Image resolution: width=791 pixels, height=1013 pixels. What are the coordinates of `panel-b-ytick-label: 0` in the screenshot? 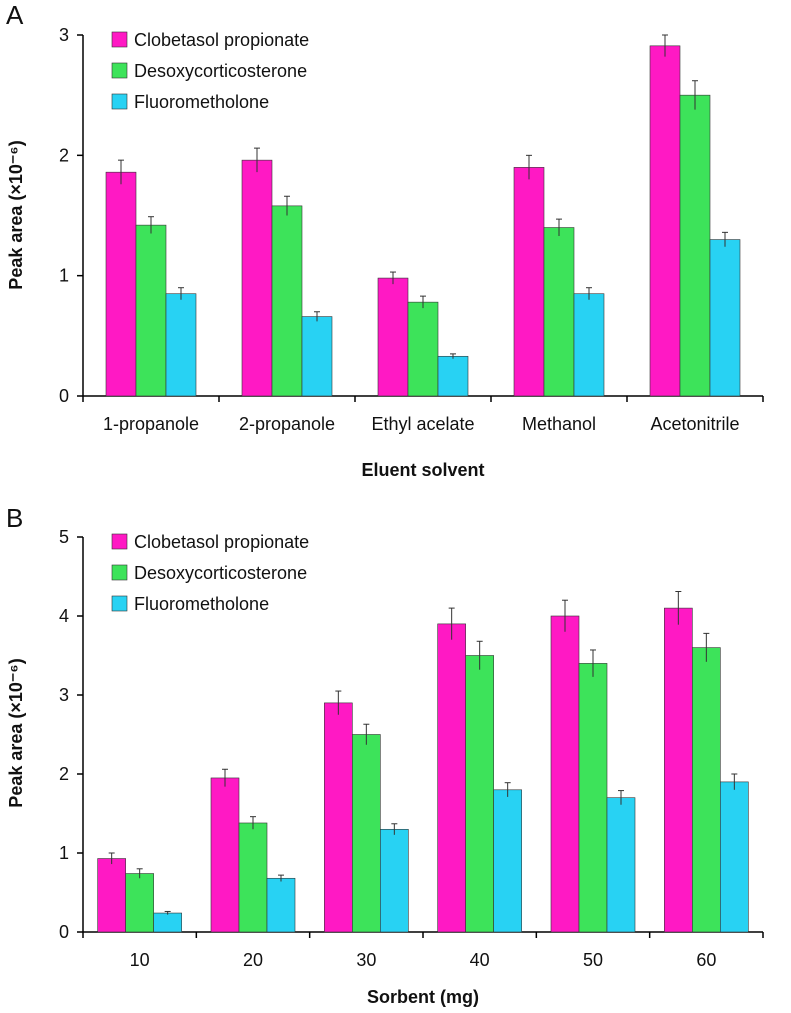 It's located at (64, 932).